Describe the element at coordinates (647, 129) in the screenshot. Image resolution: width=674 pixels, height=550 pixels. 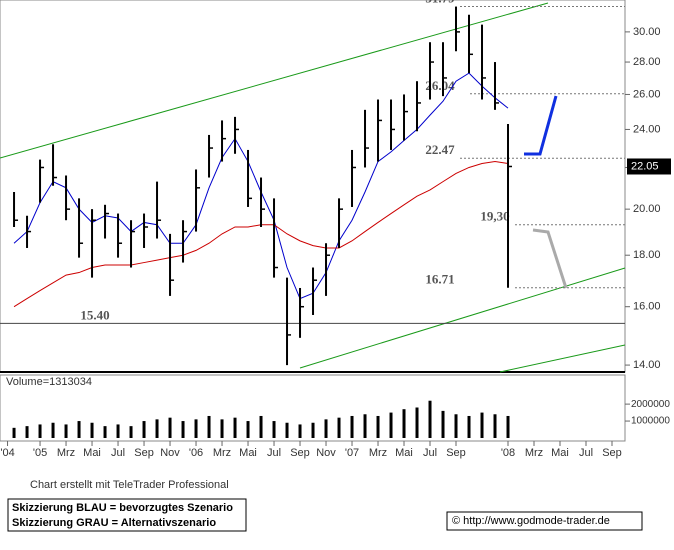
I see `y-tick-label: 24.00` at that location.